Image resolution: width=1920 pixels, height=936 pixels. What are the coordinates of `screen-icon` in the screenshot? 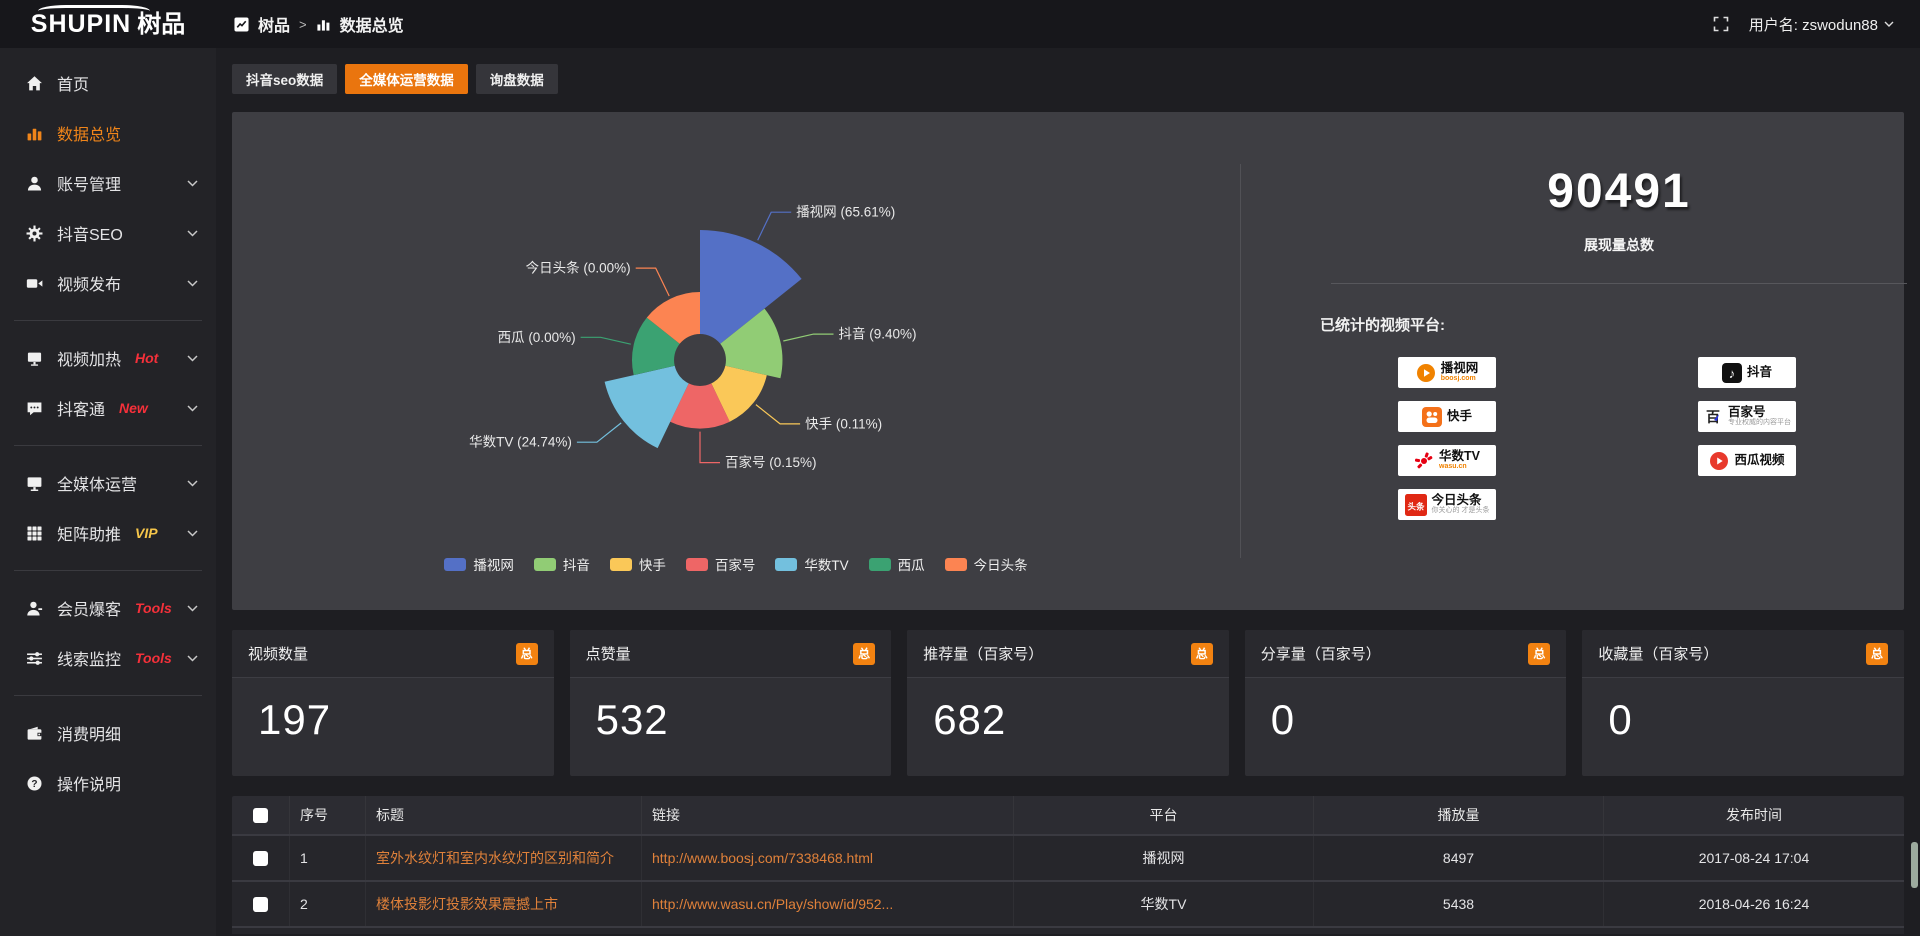 It's located at (34, 358).